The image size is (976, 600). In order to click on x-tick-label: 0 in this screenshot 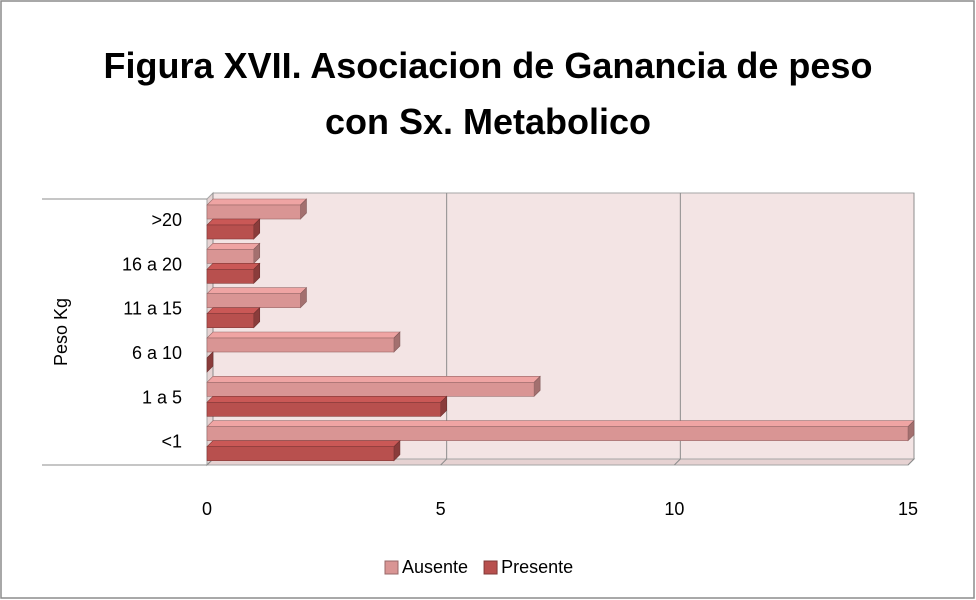, I will do `click(207, 509)`.